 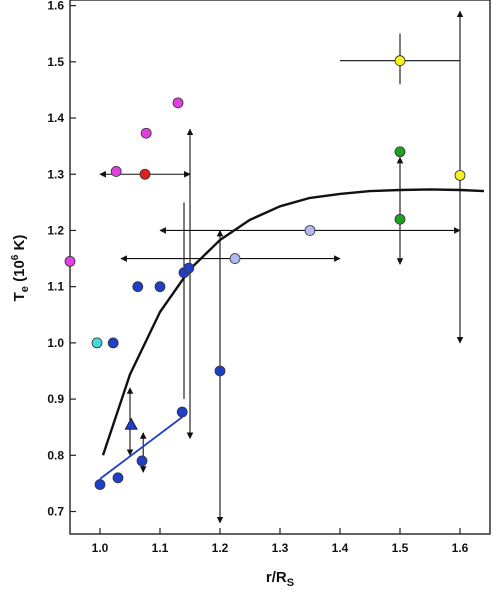 I want to click on y-axis-label-sub: e, so click(x=25, y=289).